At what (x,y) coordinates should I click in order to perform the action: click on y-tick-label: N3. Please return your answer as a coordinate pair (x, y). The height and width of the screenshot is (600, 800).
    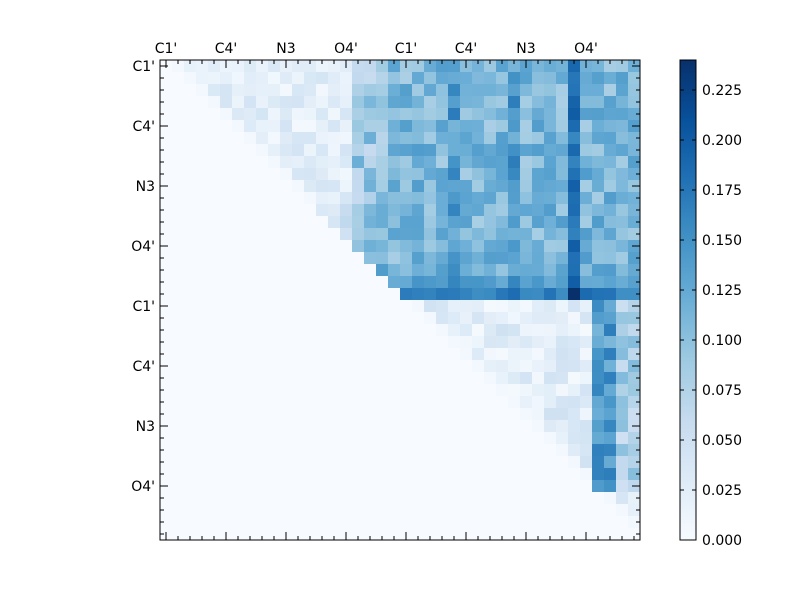
    Looking at the image, I should click on (145, 187).